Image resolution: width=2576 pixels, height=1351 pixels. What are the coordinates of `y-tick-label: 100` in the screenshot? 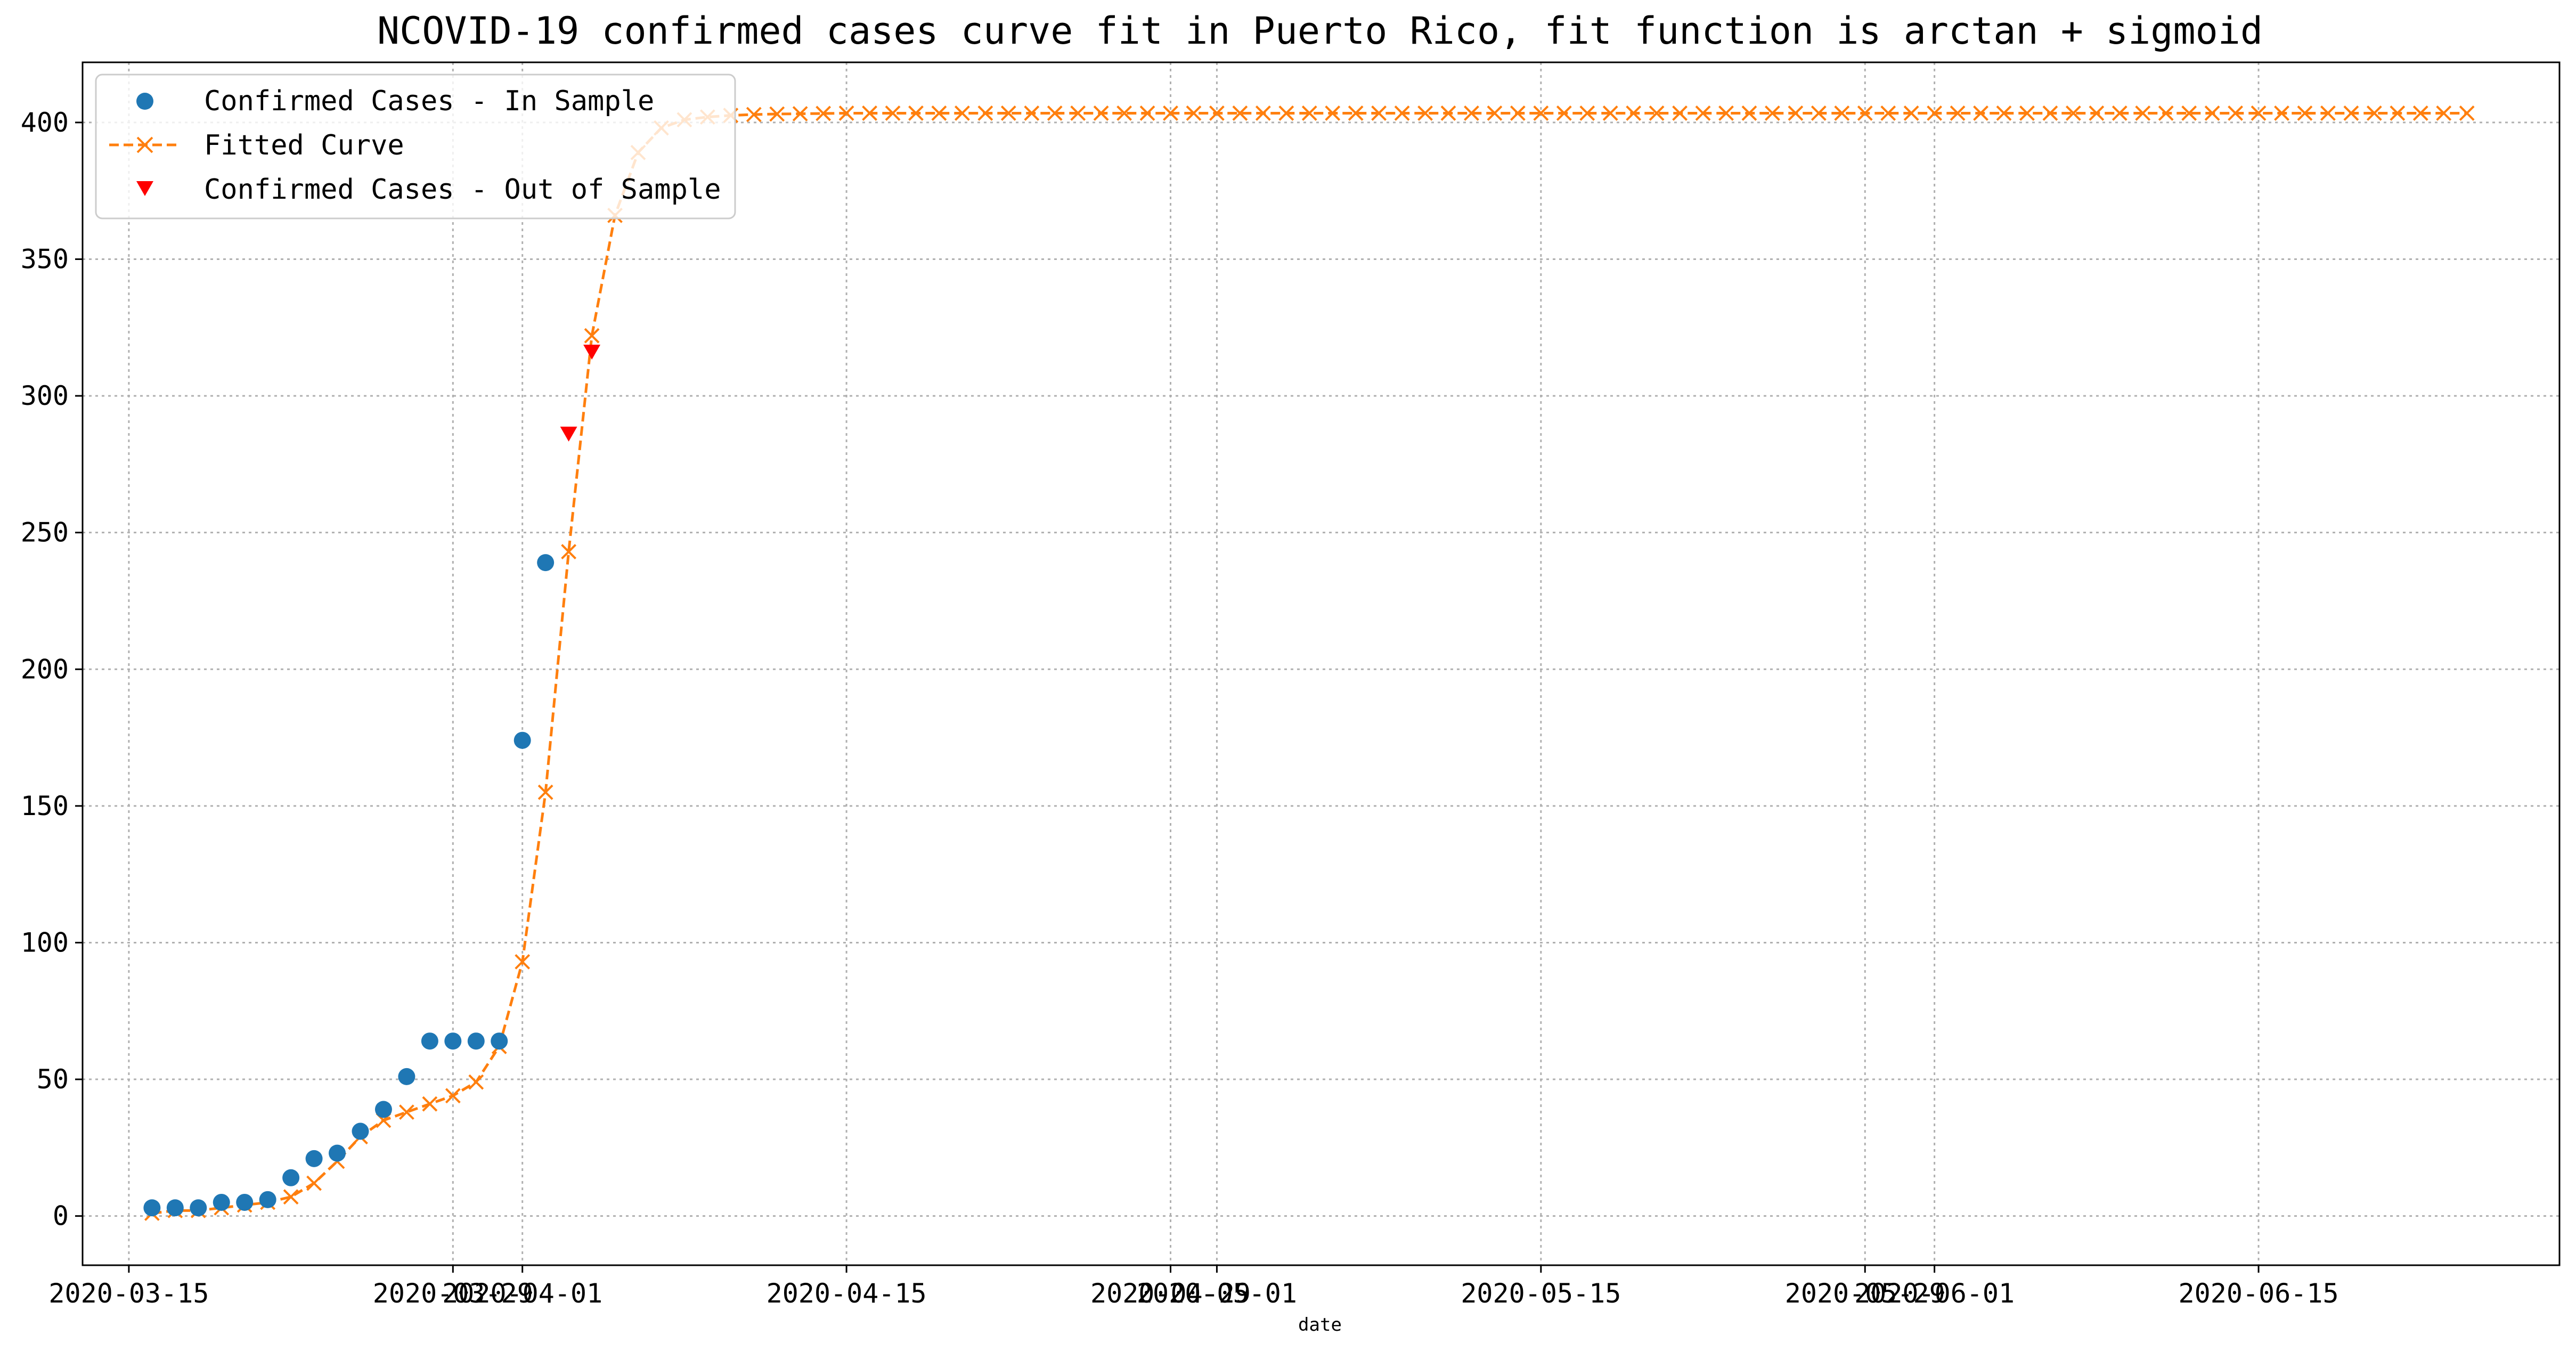 It's located at (45, 942).